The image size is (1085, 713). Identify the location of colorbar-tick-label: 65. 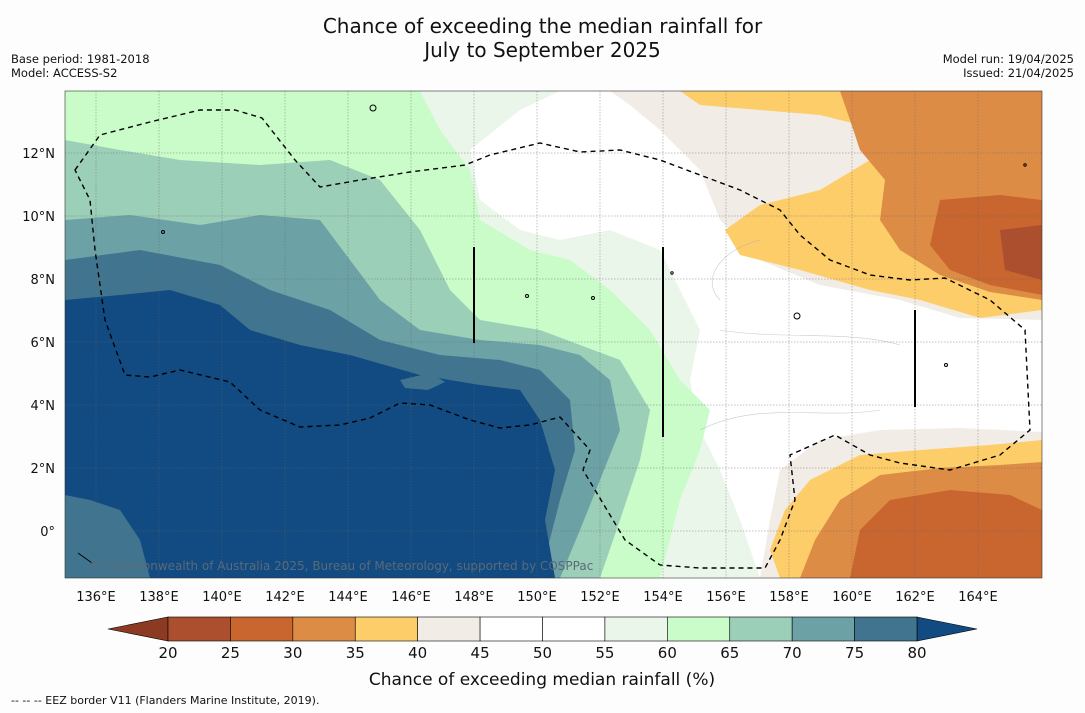
(729, 653).